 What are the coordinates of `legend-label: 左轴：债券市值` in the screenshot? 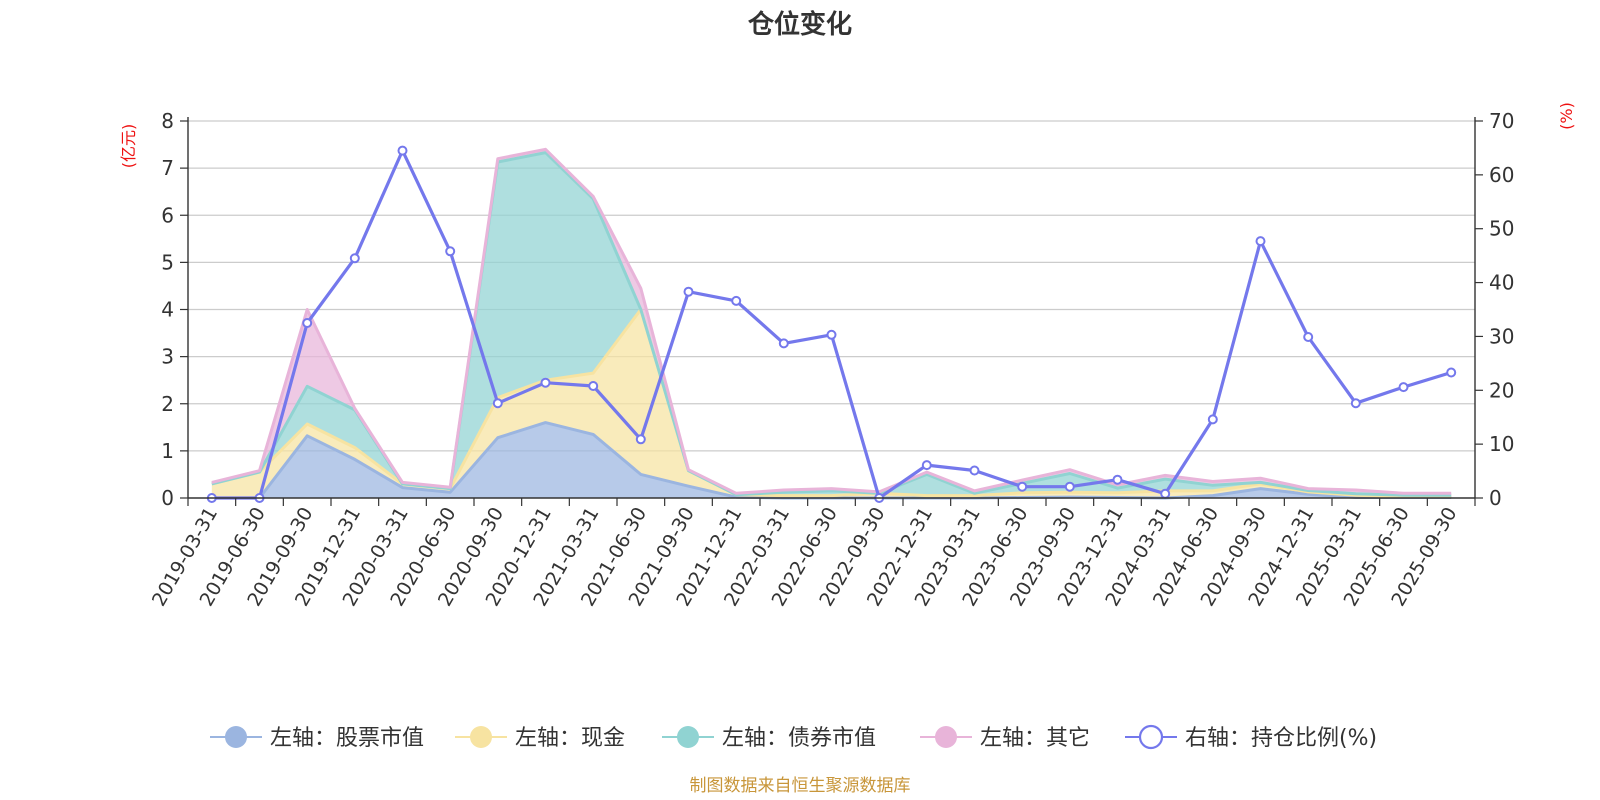 It's located at (799, 738).